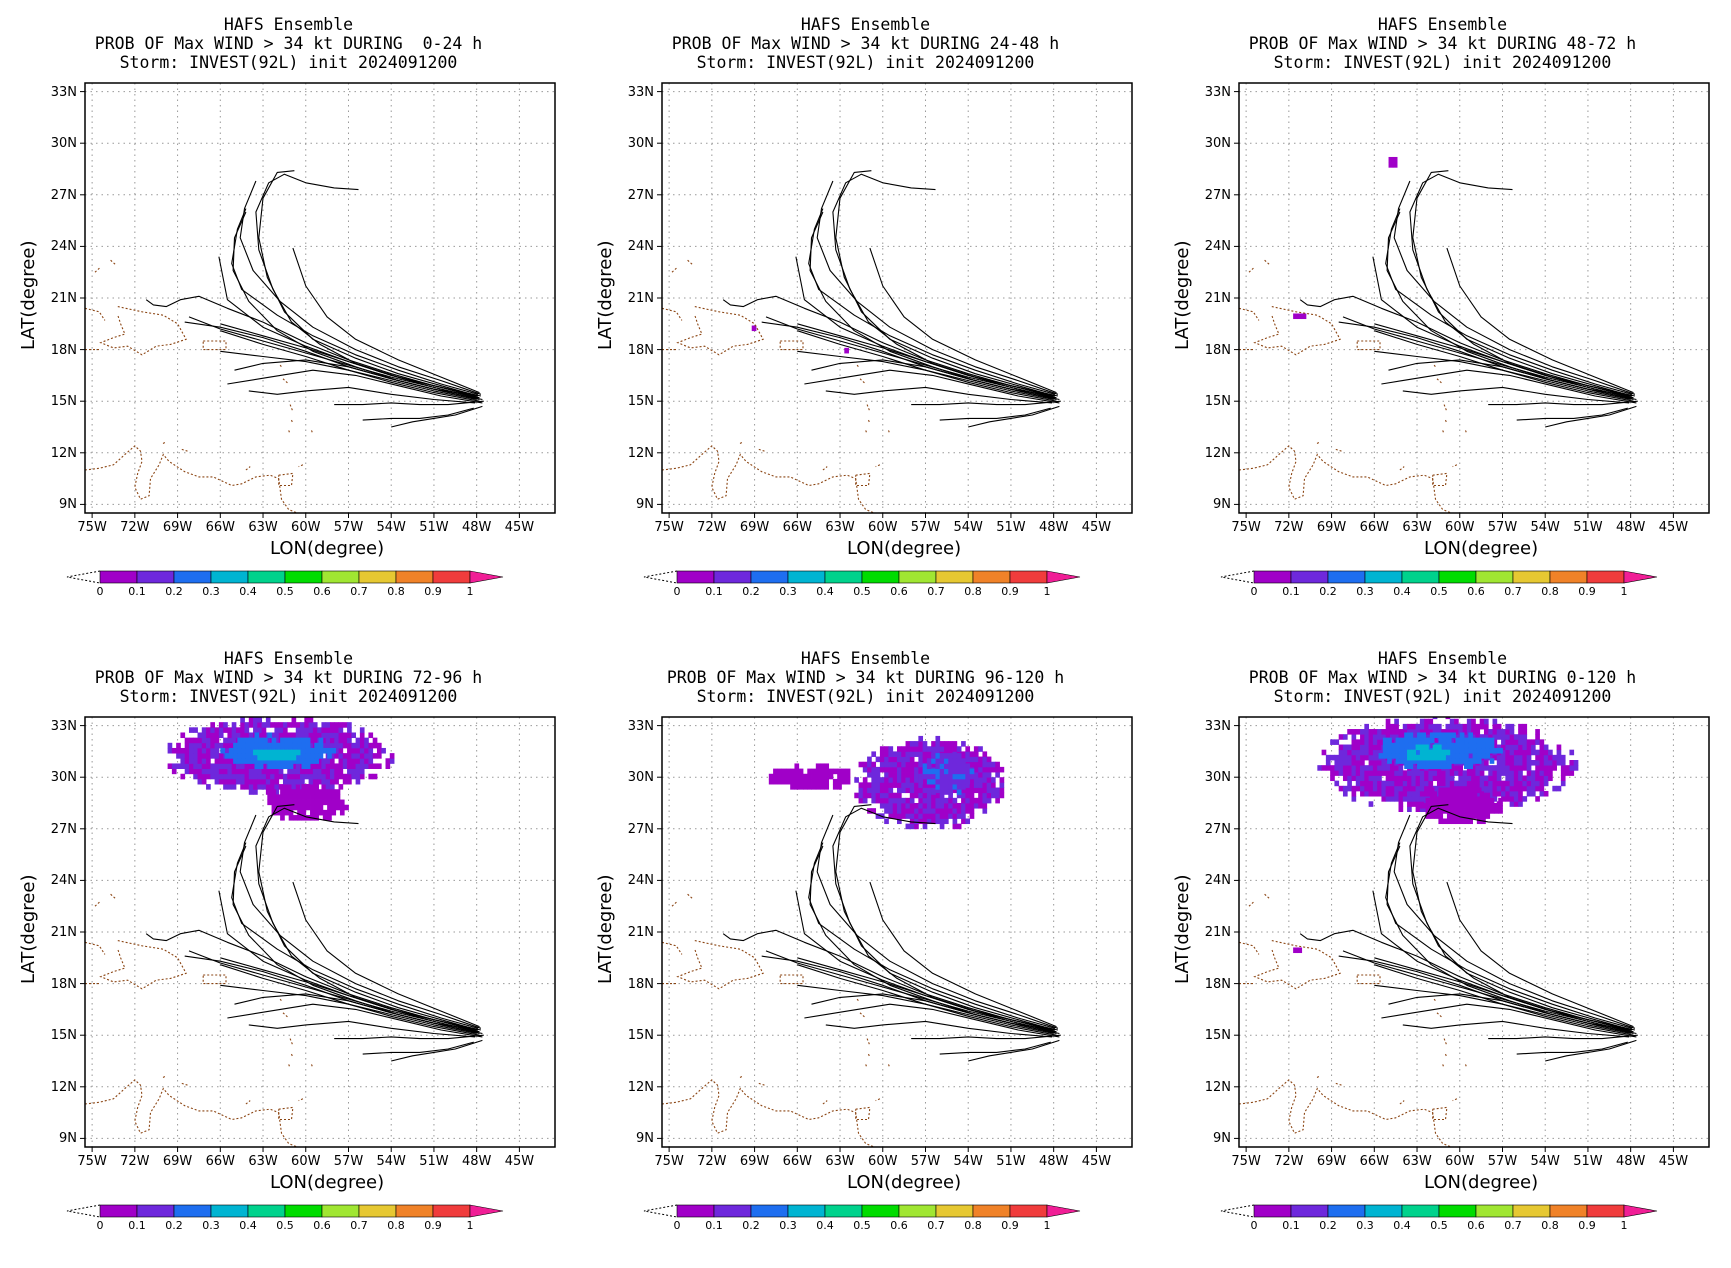 Image resolution: width=1731 pixels, height=1268 pixels. Describe the element at coordinates (63, 350) in the screenshot. I see `lat-tick-label: 18N` at that location.